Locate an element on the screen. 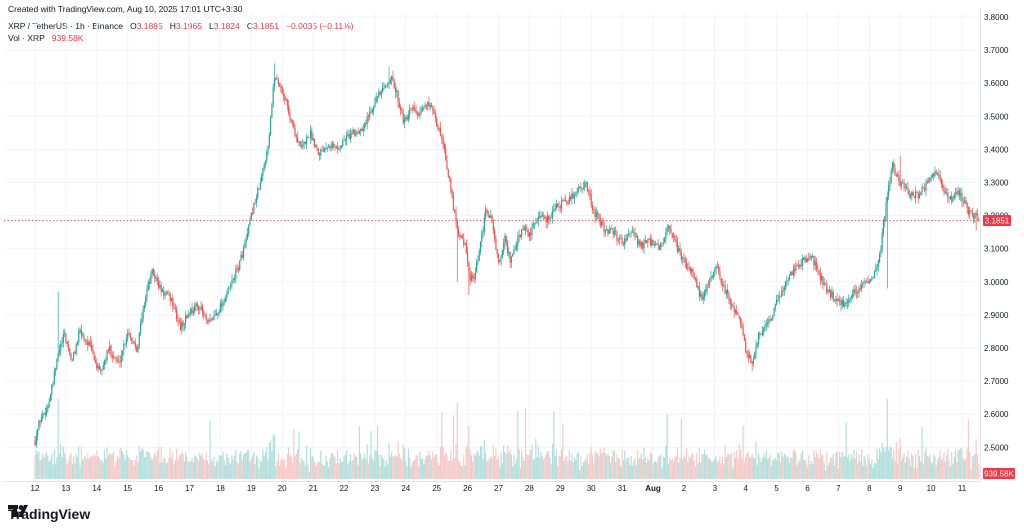 This screenshot has height=532, width=1024. tradingview-brand: TradingView is located at coordinates (49, 514).